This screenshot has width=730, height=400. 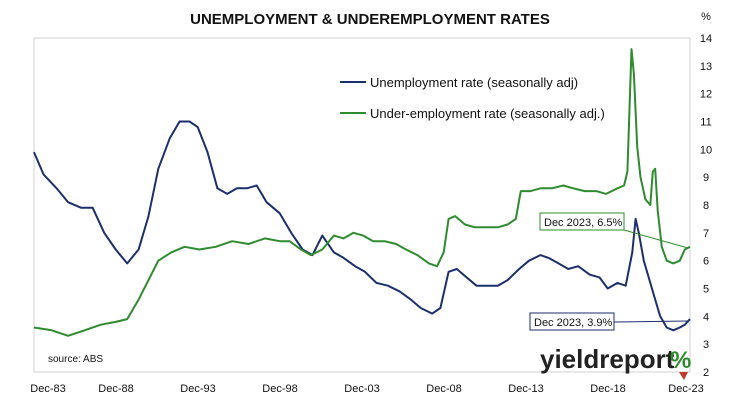 I want to click on annotation-box, so click(x=582, y=221).